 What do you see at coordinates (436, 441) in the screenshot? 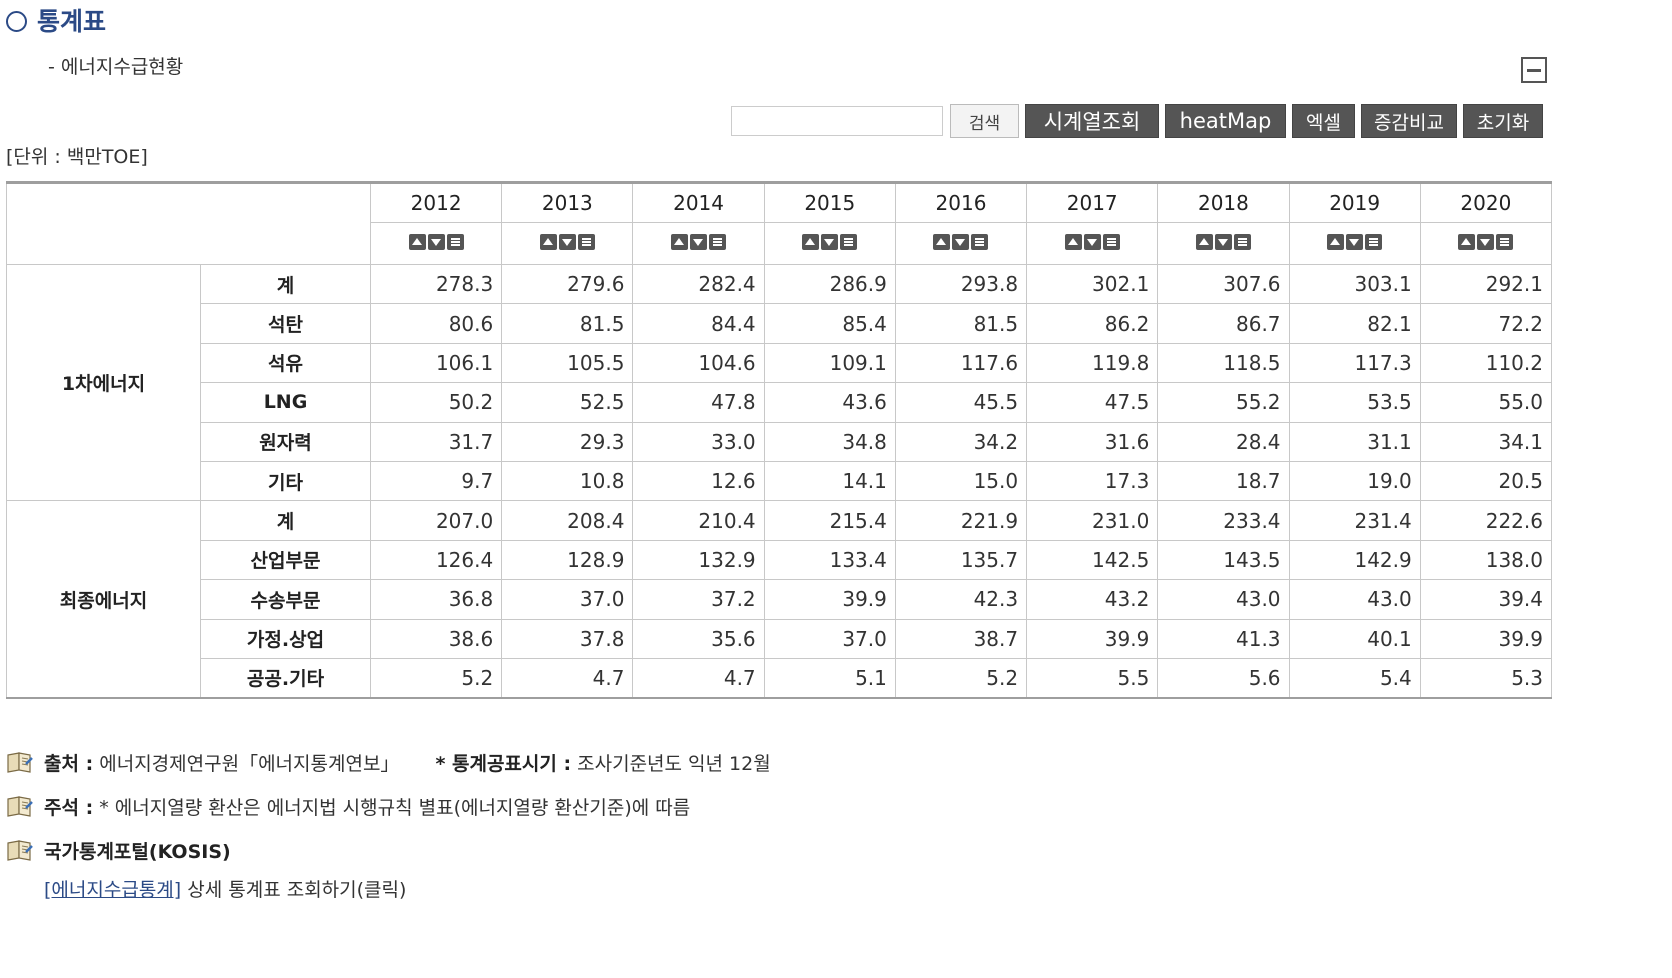
I see `table-cell: 31.7` at bounding box center [436, 441].